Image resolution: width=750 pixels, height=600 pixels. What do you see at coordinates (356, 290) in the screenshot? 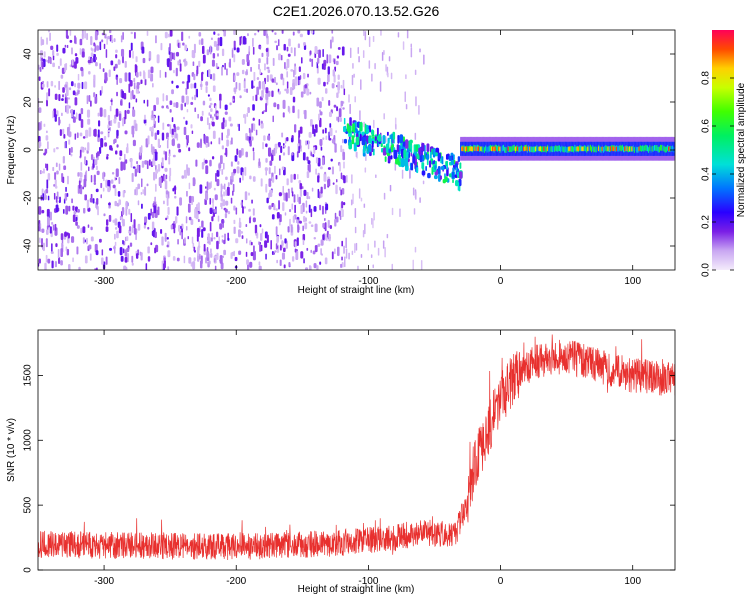
I see `spectrogram-x-label: Height of straight line (km)` at bounding box center [356, 290].